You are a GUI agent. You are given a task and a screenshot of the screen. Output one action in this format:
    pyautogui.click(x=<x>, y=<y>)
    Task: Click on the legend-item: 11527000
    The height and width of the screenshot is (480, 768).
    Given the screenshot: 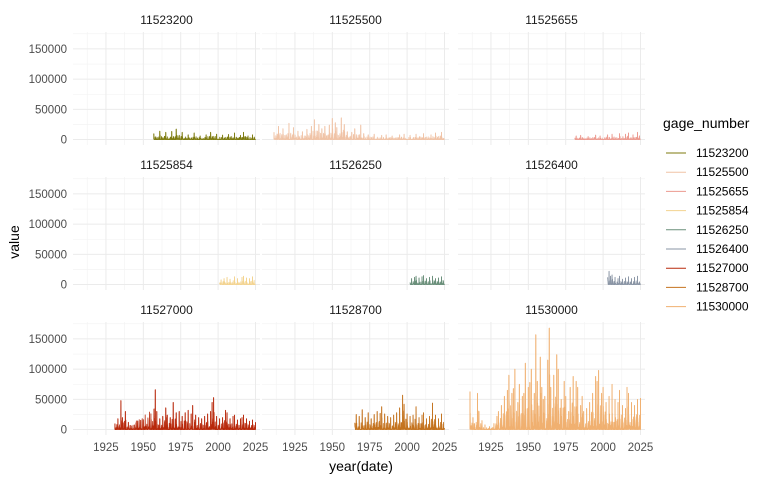 What is the action you would take?
    pyautogui.click(x=707, y=268)
    